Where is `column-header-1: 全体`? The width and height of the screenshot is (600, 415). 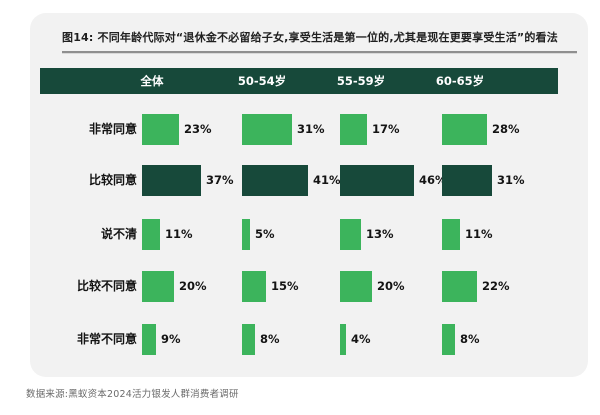
column-header-1: 全体 is located at coordinates (152, 81).